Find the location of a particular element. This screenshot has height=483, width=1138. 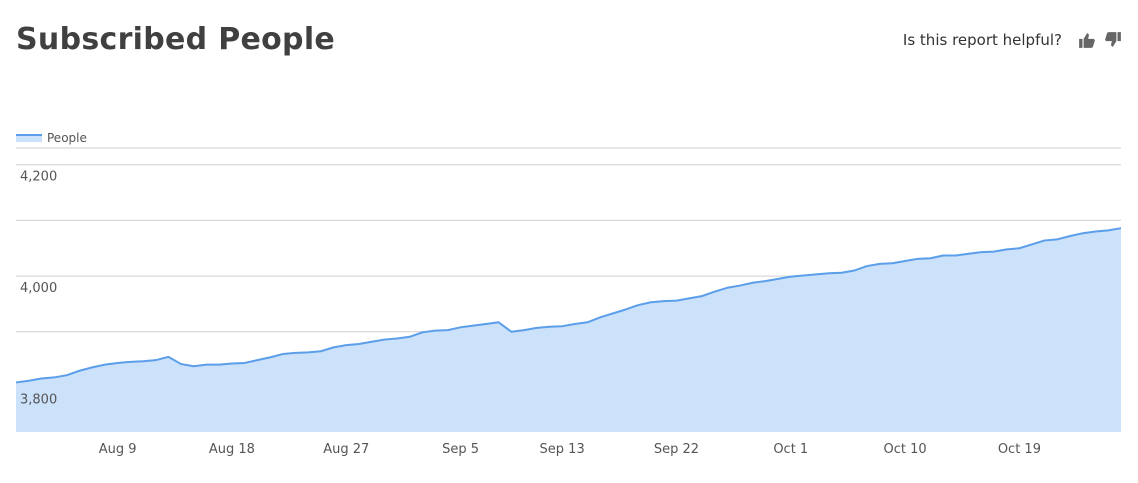

x-tick-label: Sep 22 is located at coordinates (676, 449).